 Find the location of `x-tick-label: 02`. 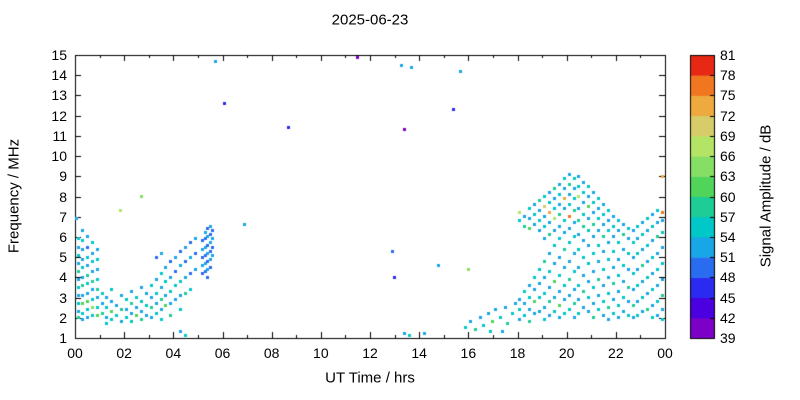

x-tick-label: 02 is located at coordinates (124, 353).